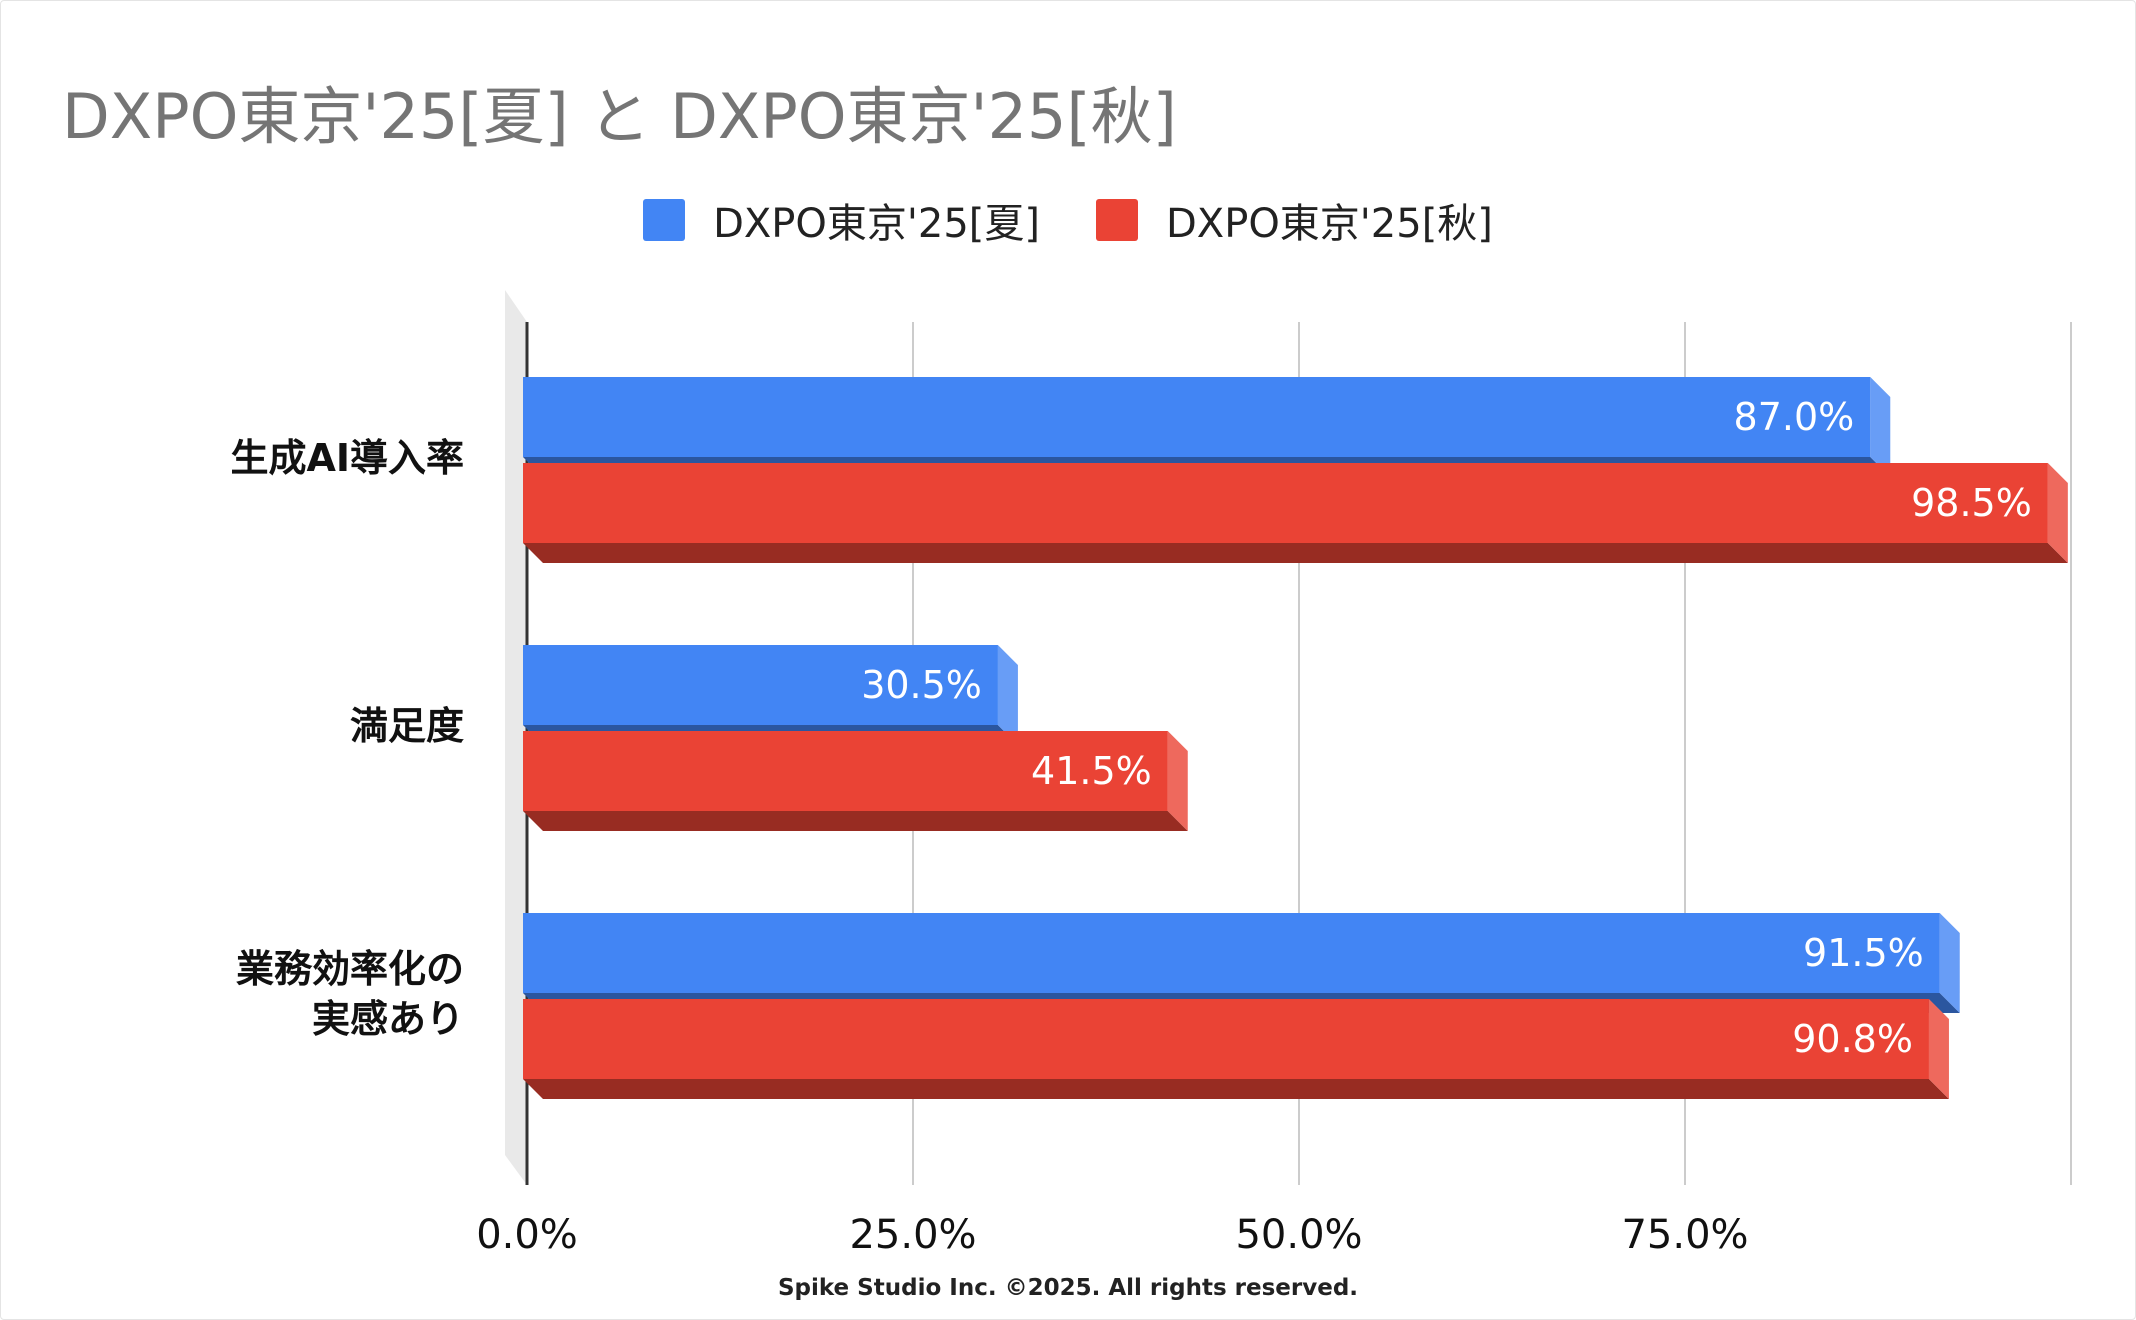  Describe the element at coordinates (516, 737) in the screenshot. I see `chart-wall` at that location.